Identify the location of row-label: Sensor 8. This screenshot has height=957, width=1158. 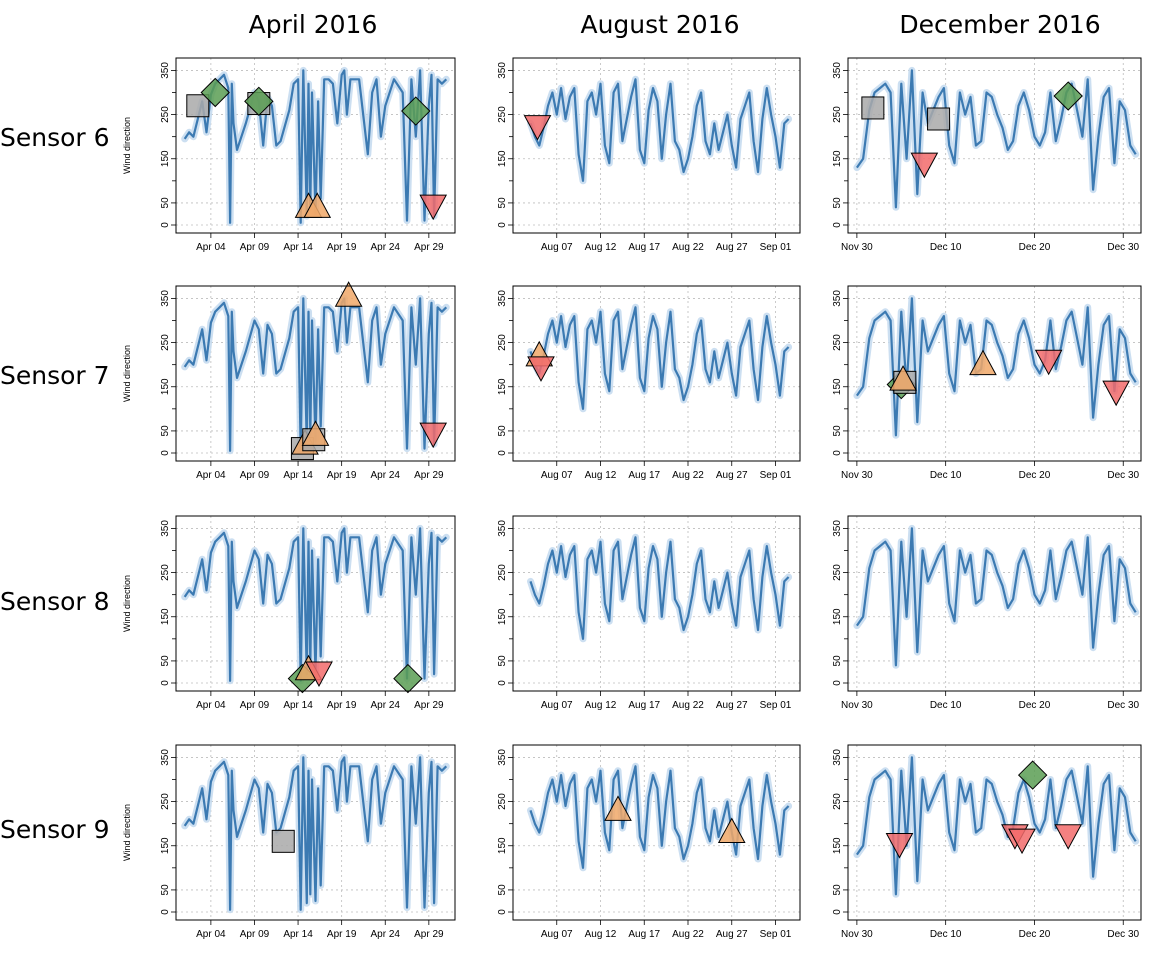
(55, 601).